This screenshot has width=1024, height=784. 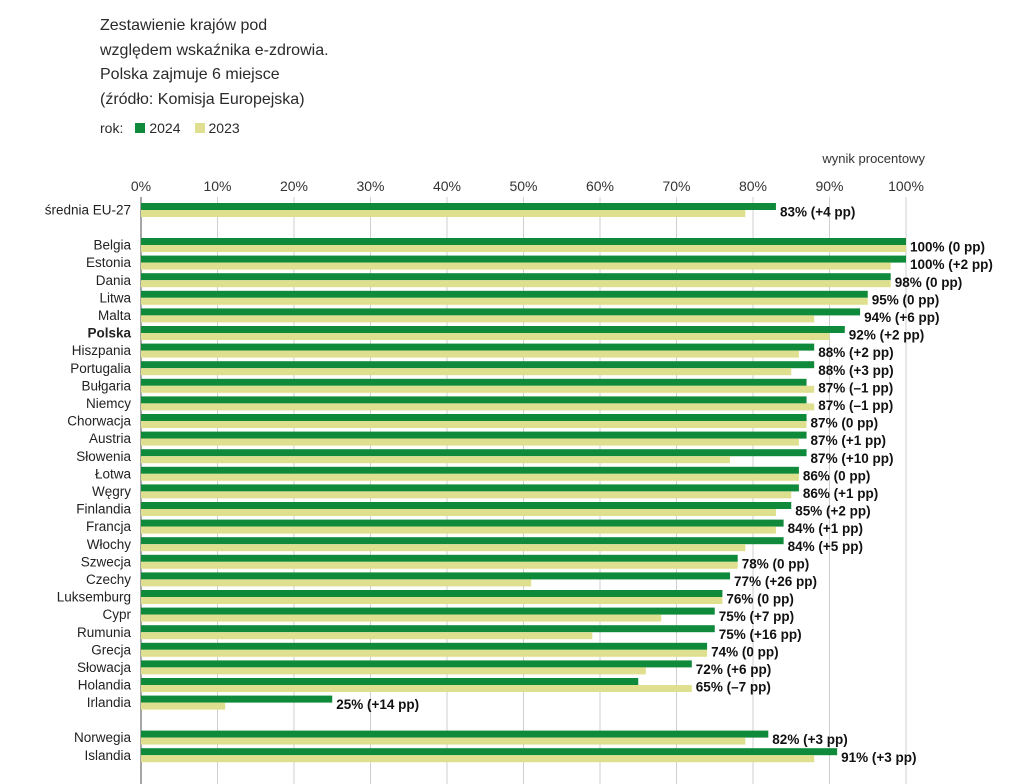 I want to click on category-label: Irlandia, so click(x=109, y=702).